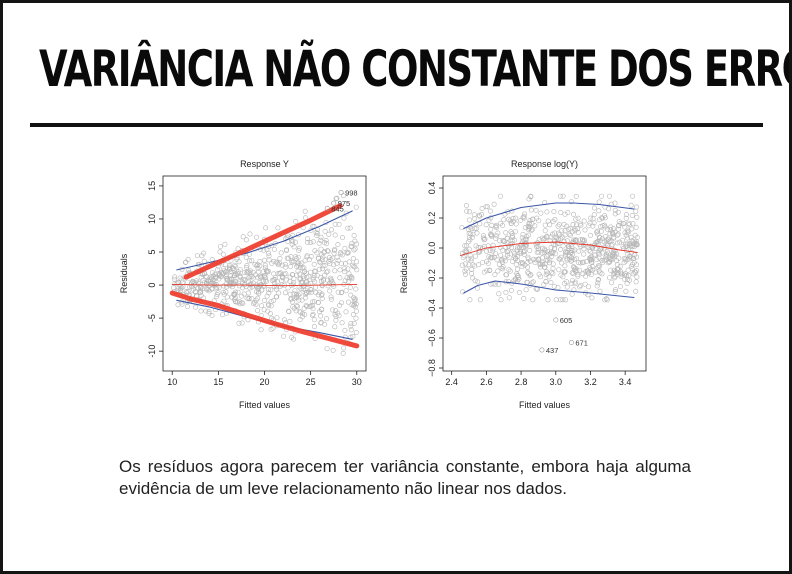 Image resolution: width=792 pixels, height=574 pixels. Describe the element at coordinates (264, 164) in the screenshot. I see `chart-title: Response Y` at that location.